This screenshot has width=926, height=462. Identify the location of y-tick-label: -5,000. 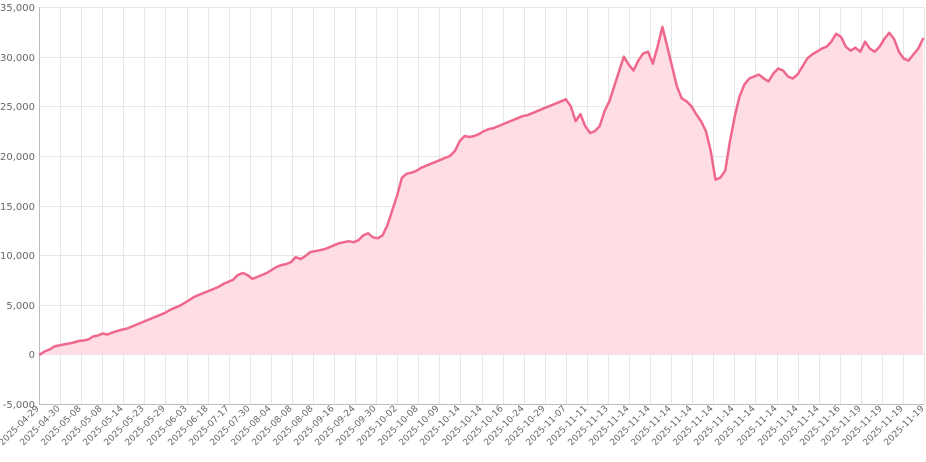
(19, 405).